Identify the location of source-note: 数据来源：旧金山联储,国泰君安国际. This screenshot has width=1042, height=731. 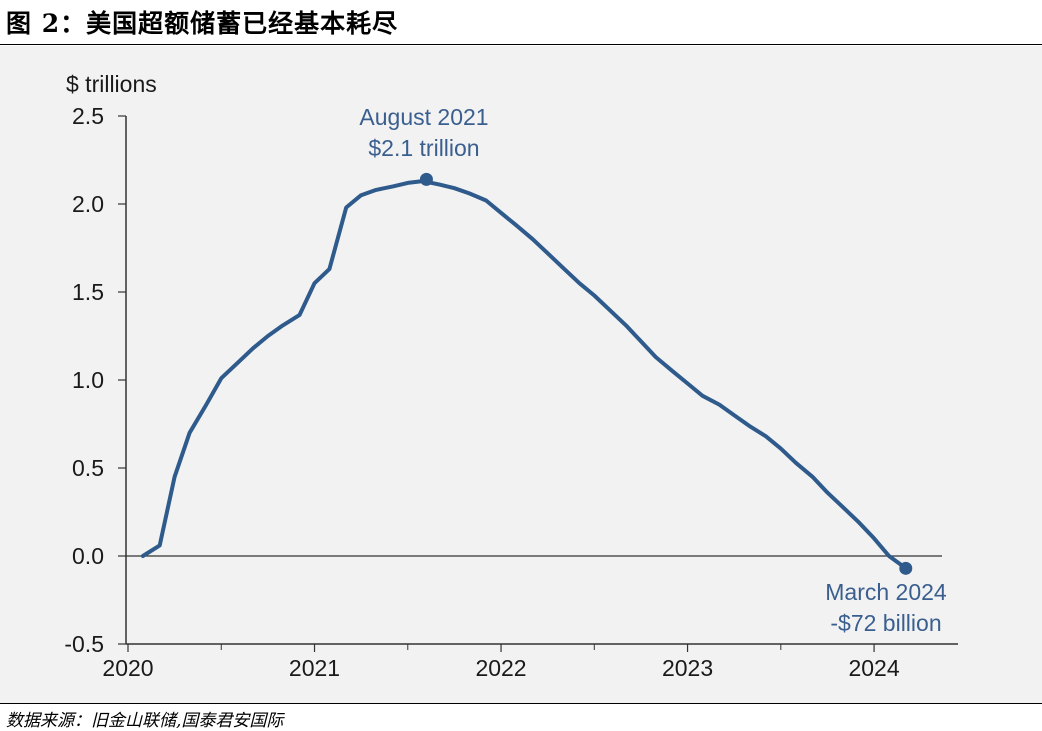
(145, 721).